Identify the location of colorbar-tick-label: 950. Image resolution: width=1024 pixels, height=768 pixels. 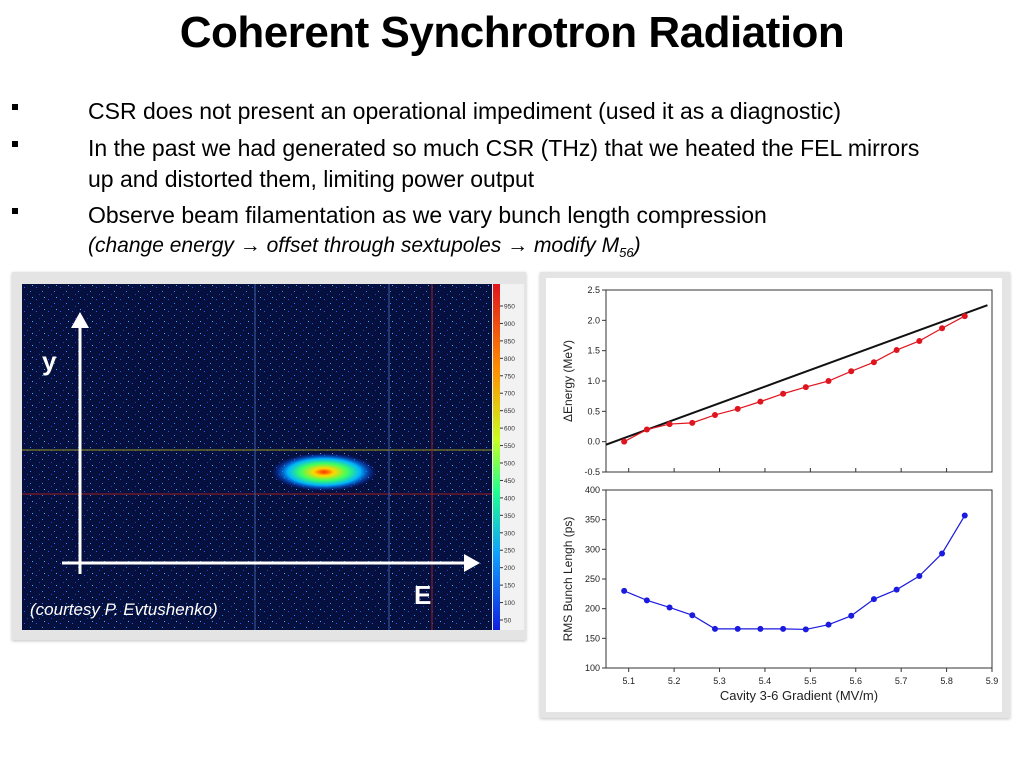
(509, 307).